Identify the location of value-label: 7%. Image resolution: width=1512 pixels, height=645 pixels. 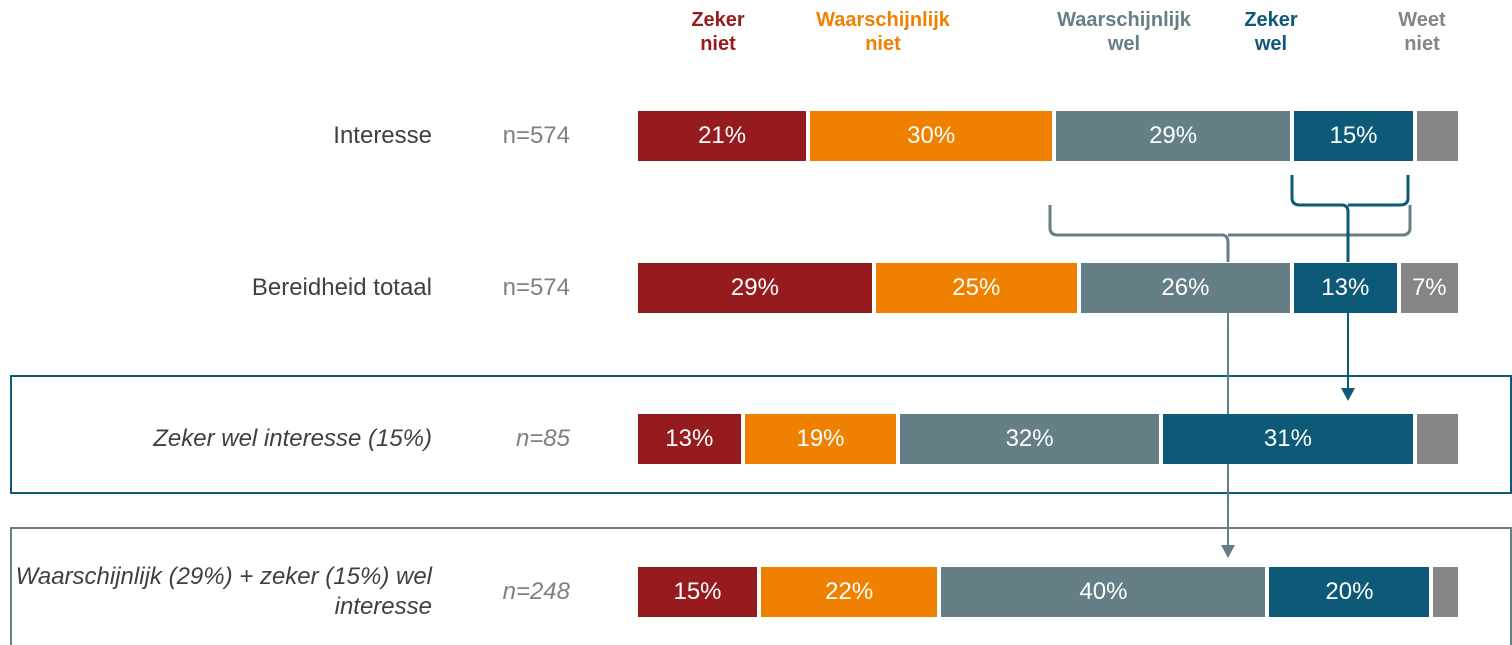
(1429, 287).